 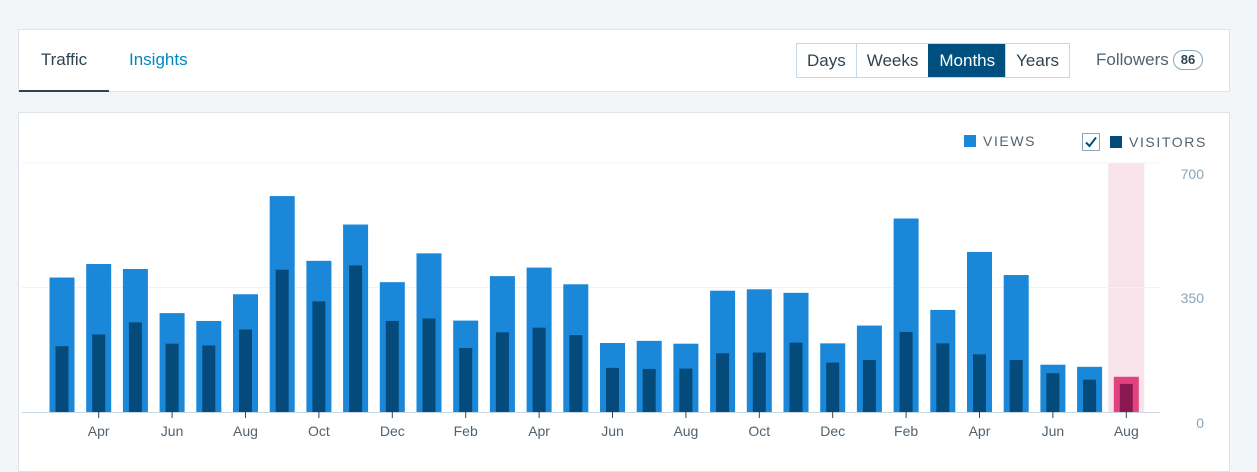 I want to click on followers-count-badge: 86, so click(x=1188, y=60).